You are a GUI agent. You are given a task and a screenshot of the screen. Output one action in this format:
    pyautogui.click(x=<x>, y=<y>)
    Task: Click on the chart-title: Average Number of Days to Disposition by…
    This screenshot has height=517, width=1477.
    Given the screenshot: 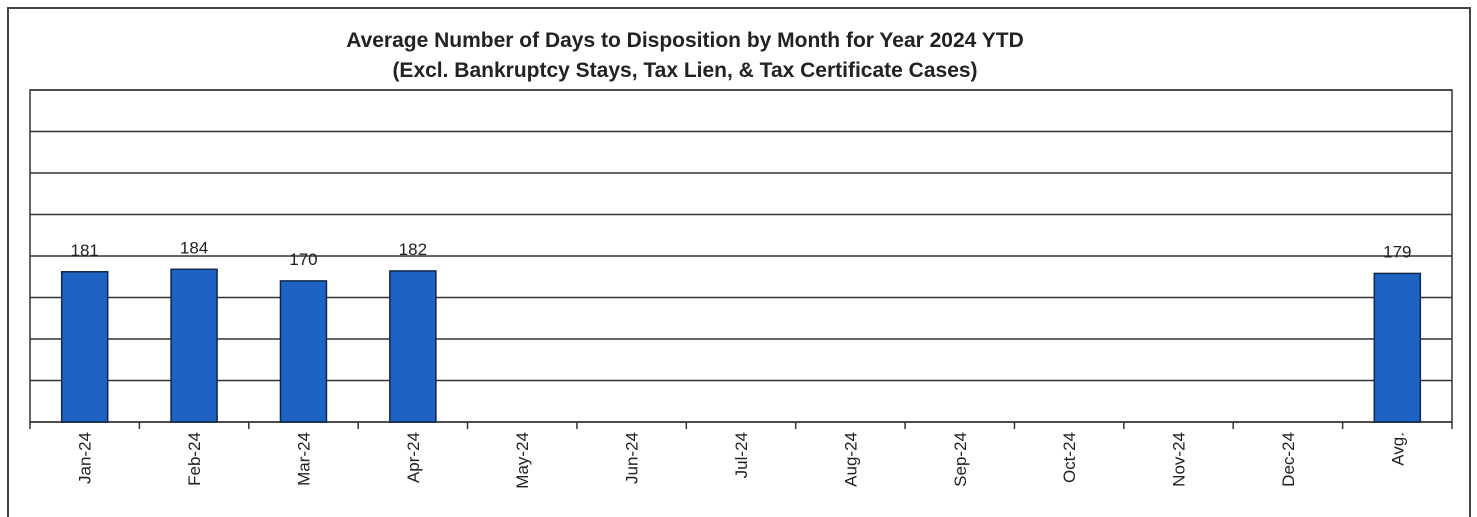 What is the action you would take?
    pyautogui.click(x=685, y=40)
    